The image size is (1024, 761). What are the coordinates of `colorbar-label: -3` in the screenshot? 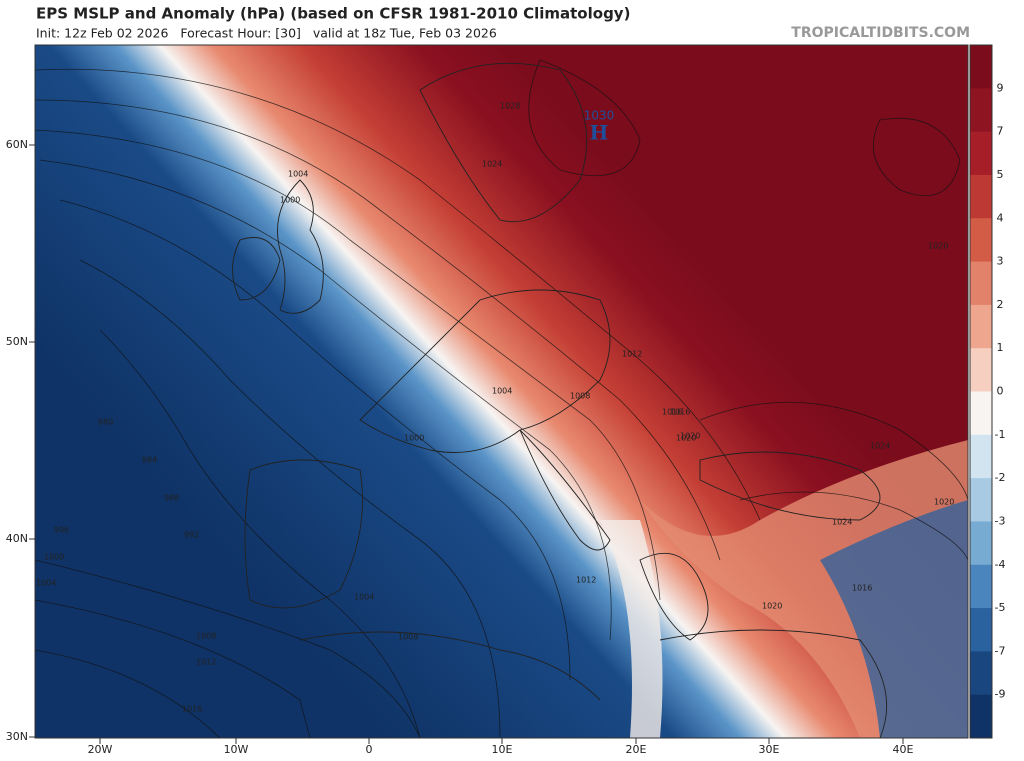 It's located at (1000, 520).